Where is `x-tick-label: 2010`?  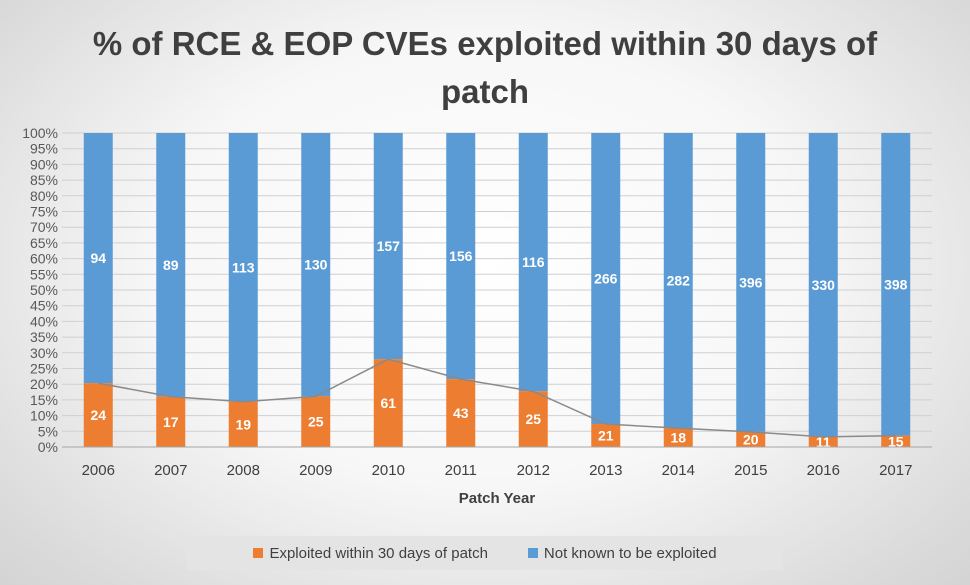 x-tick-label: 2010 is located at coordinates (388, 470).